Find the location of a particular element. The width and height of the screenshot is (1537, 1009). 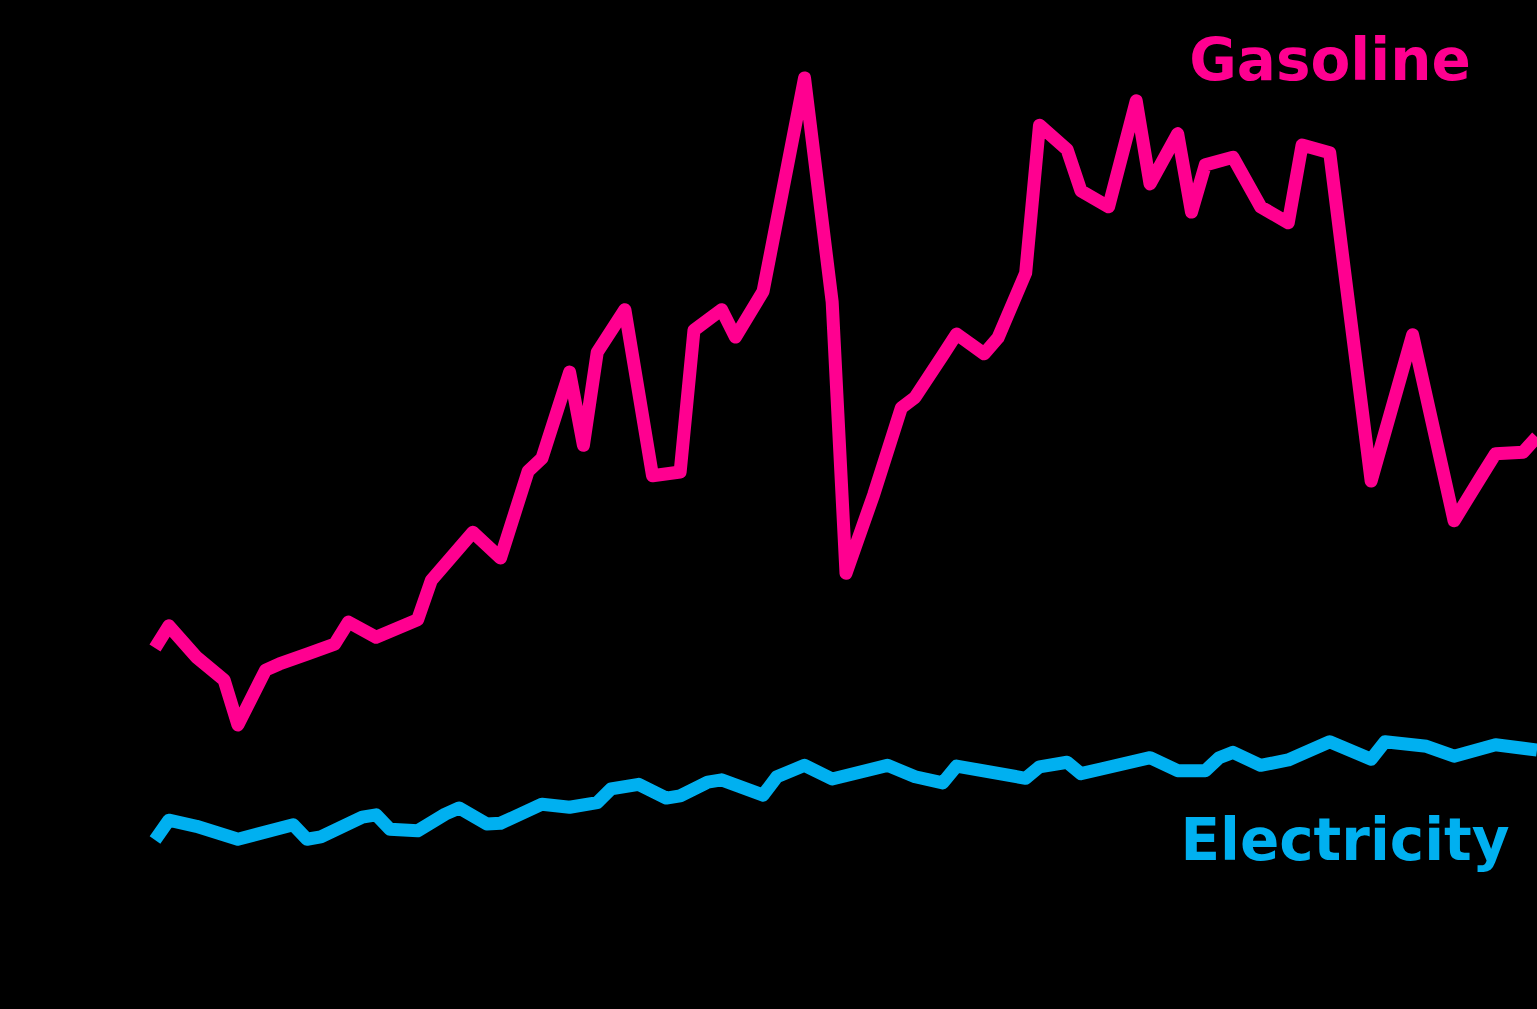

series-label: Gasoline is located at coordinates (1330, 60).